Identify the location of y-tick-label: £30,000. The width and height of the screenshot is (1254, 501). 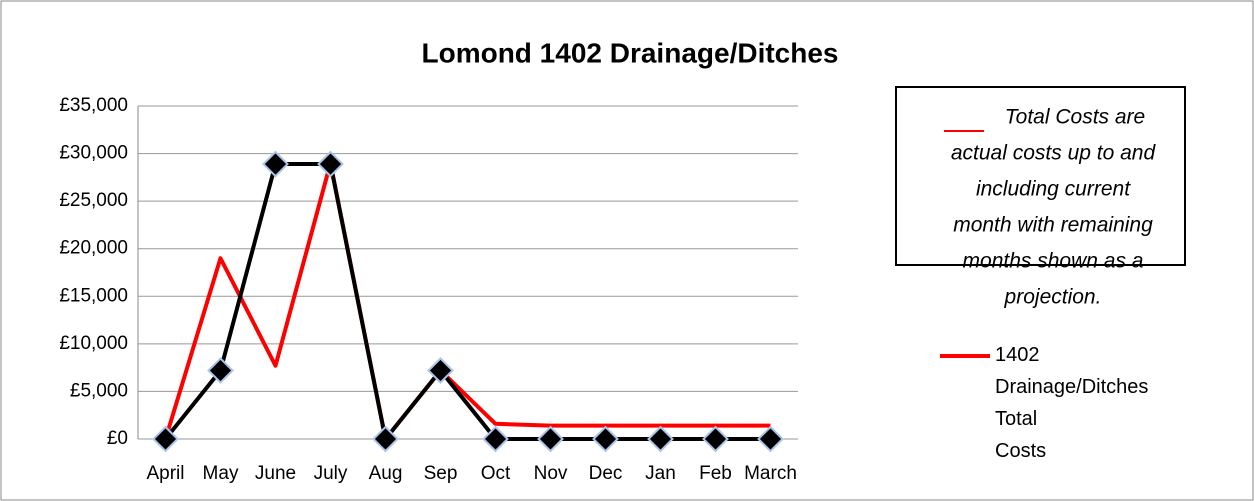
(93, 153).